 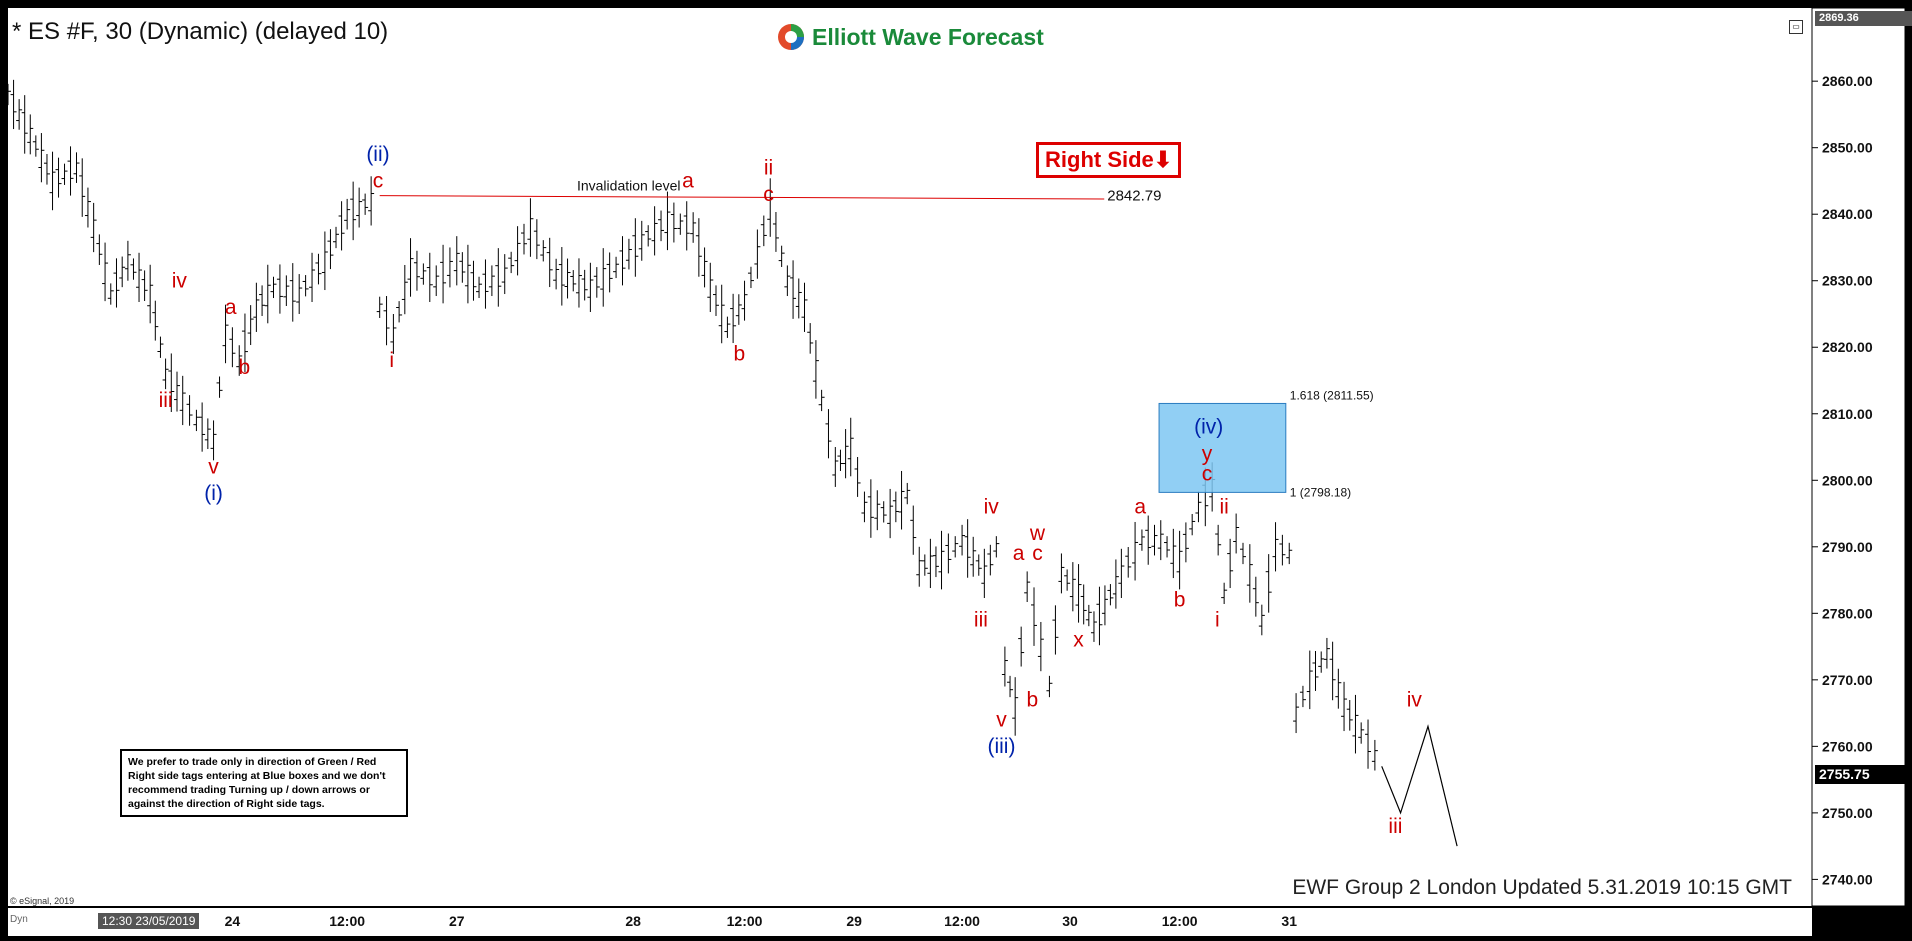 I want to click on wave-label: w, so click(x=1037, y=533).